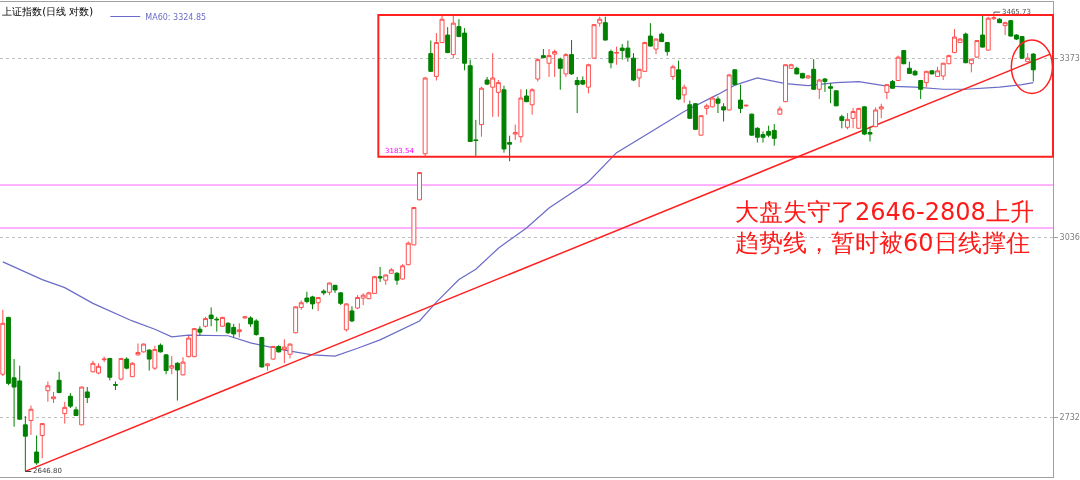 The image size is (1080, 480). What do you see at coordinates (176, 17) in the screenshot?
I see `legend-label: MA60: 3324.85` at bounding box center [176, 17].